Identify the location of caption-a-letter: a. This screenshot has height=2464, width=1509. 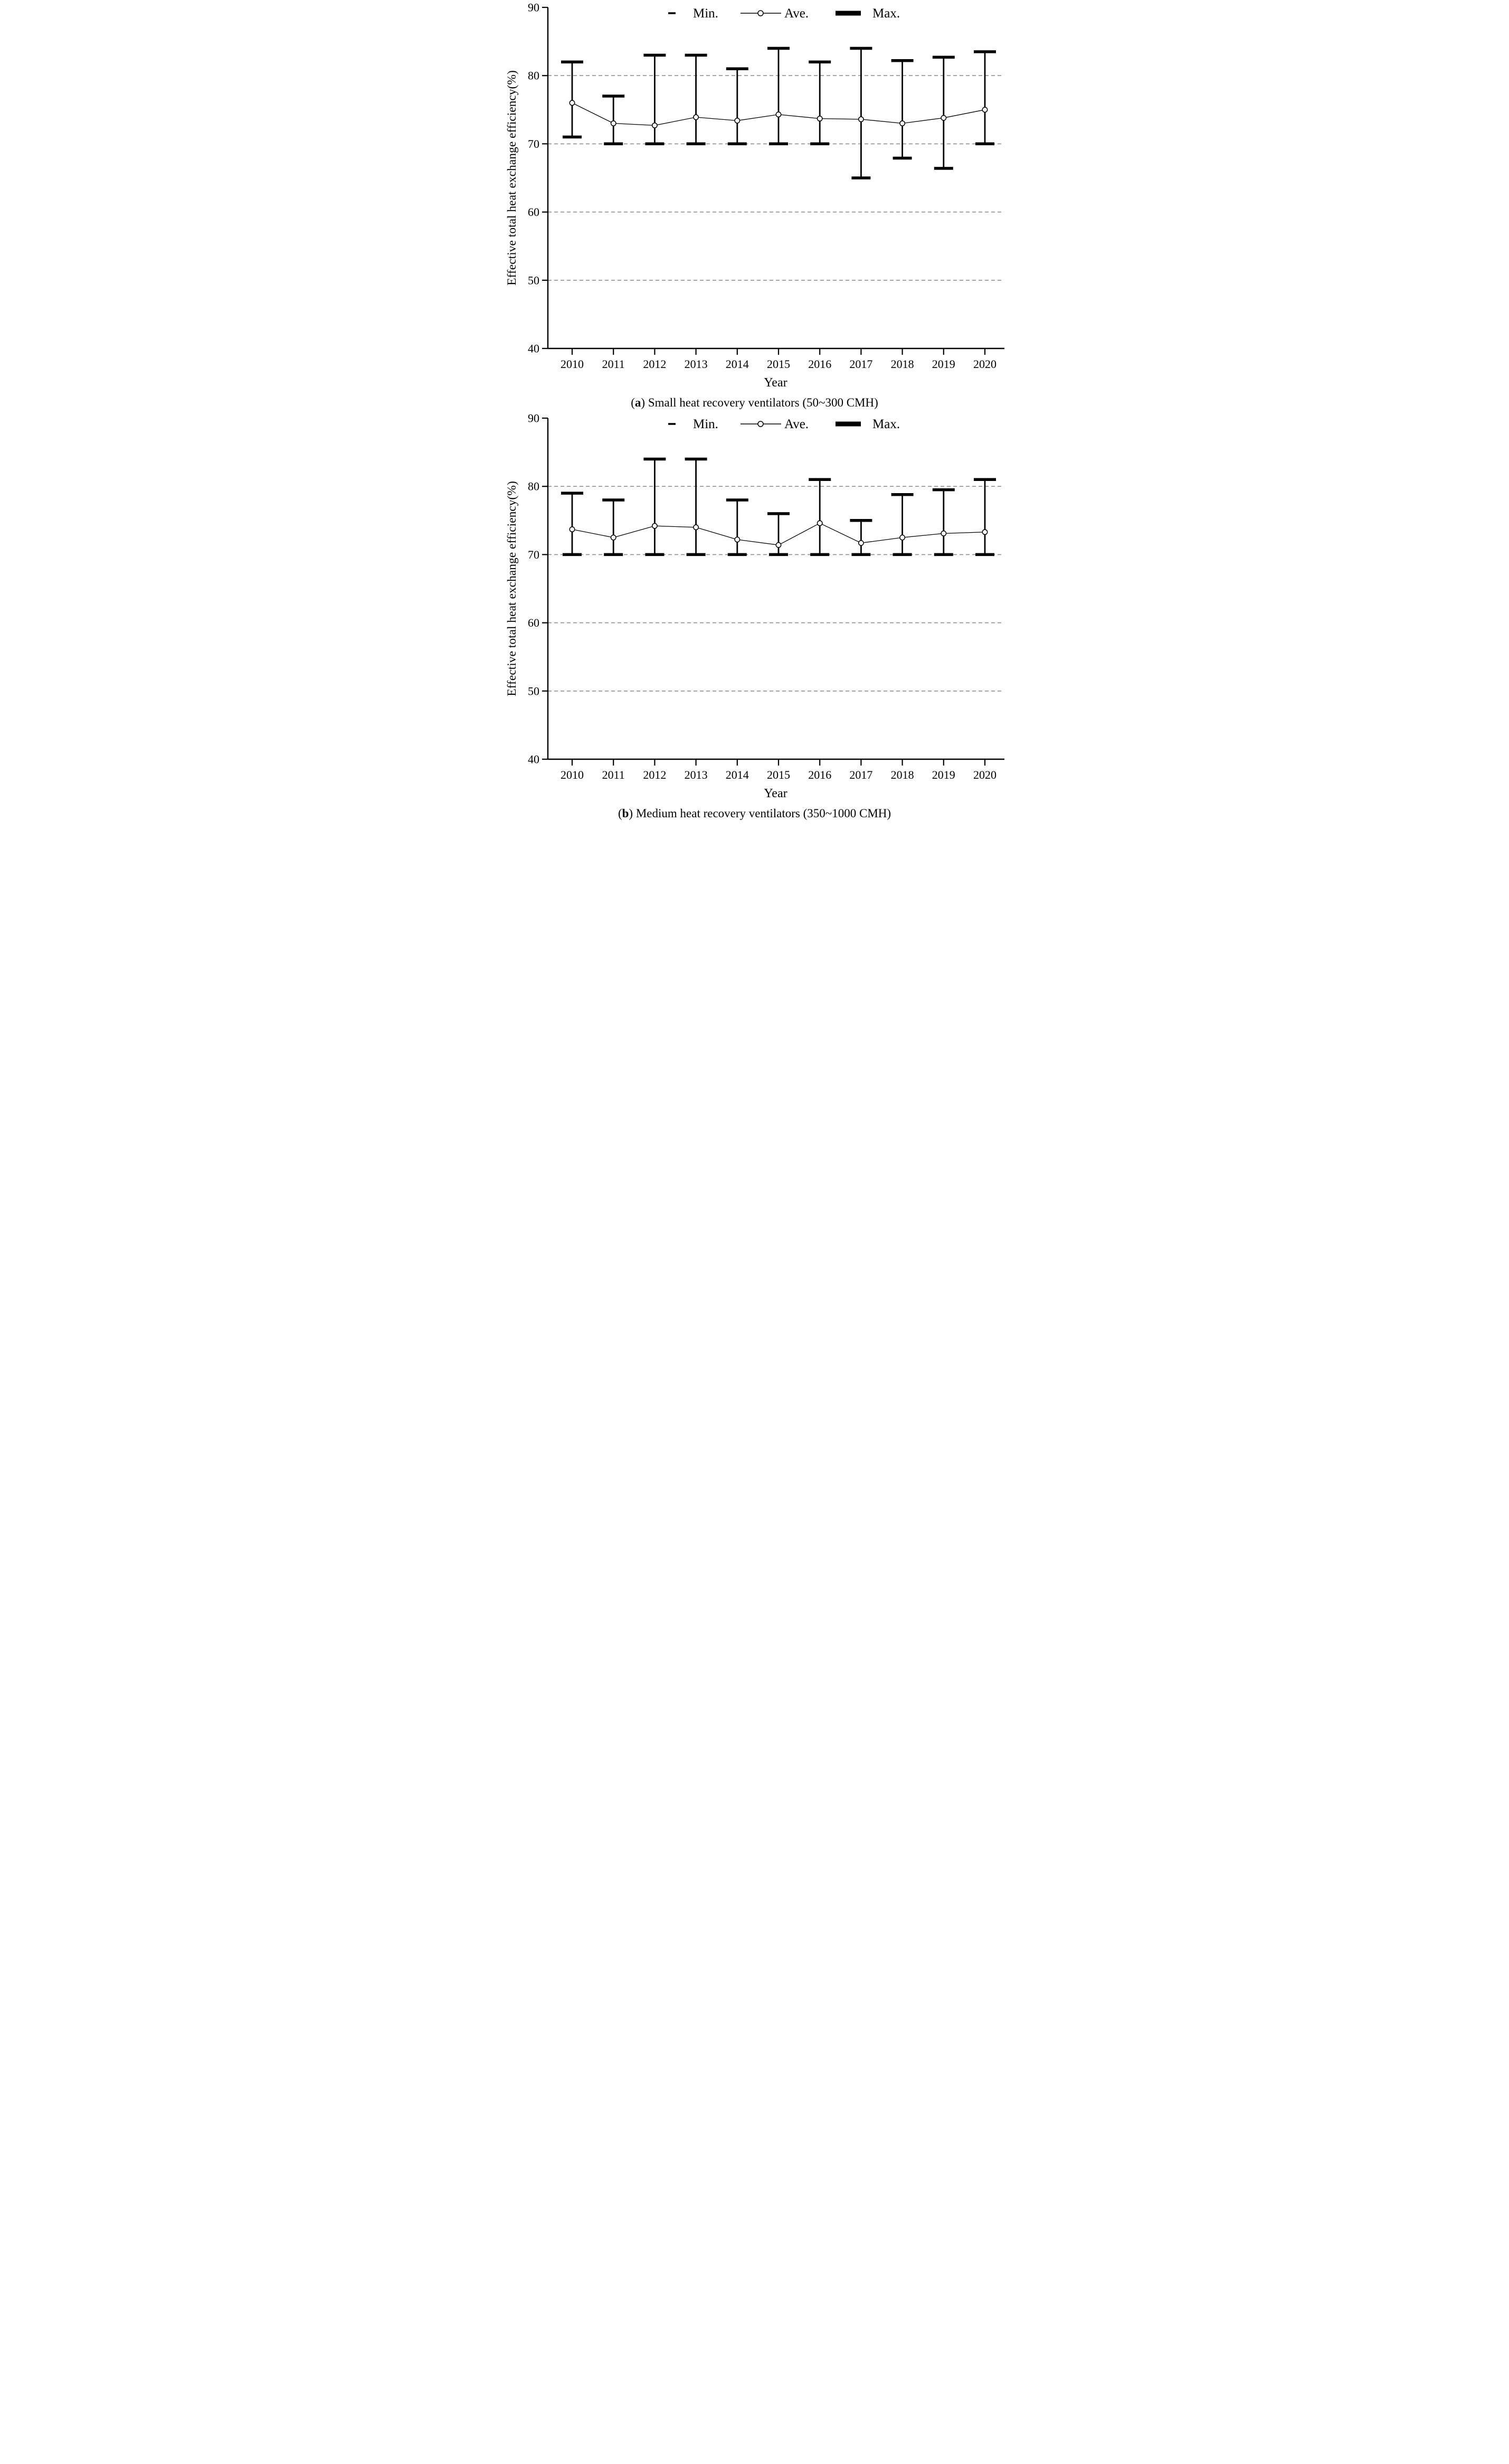
(637, 402).